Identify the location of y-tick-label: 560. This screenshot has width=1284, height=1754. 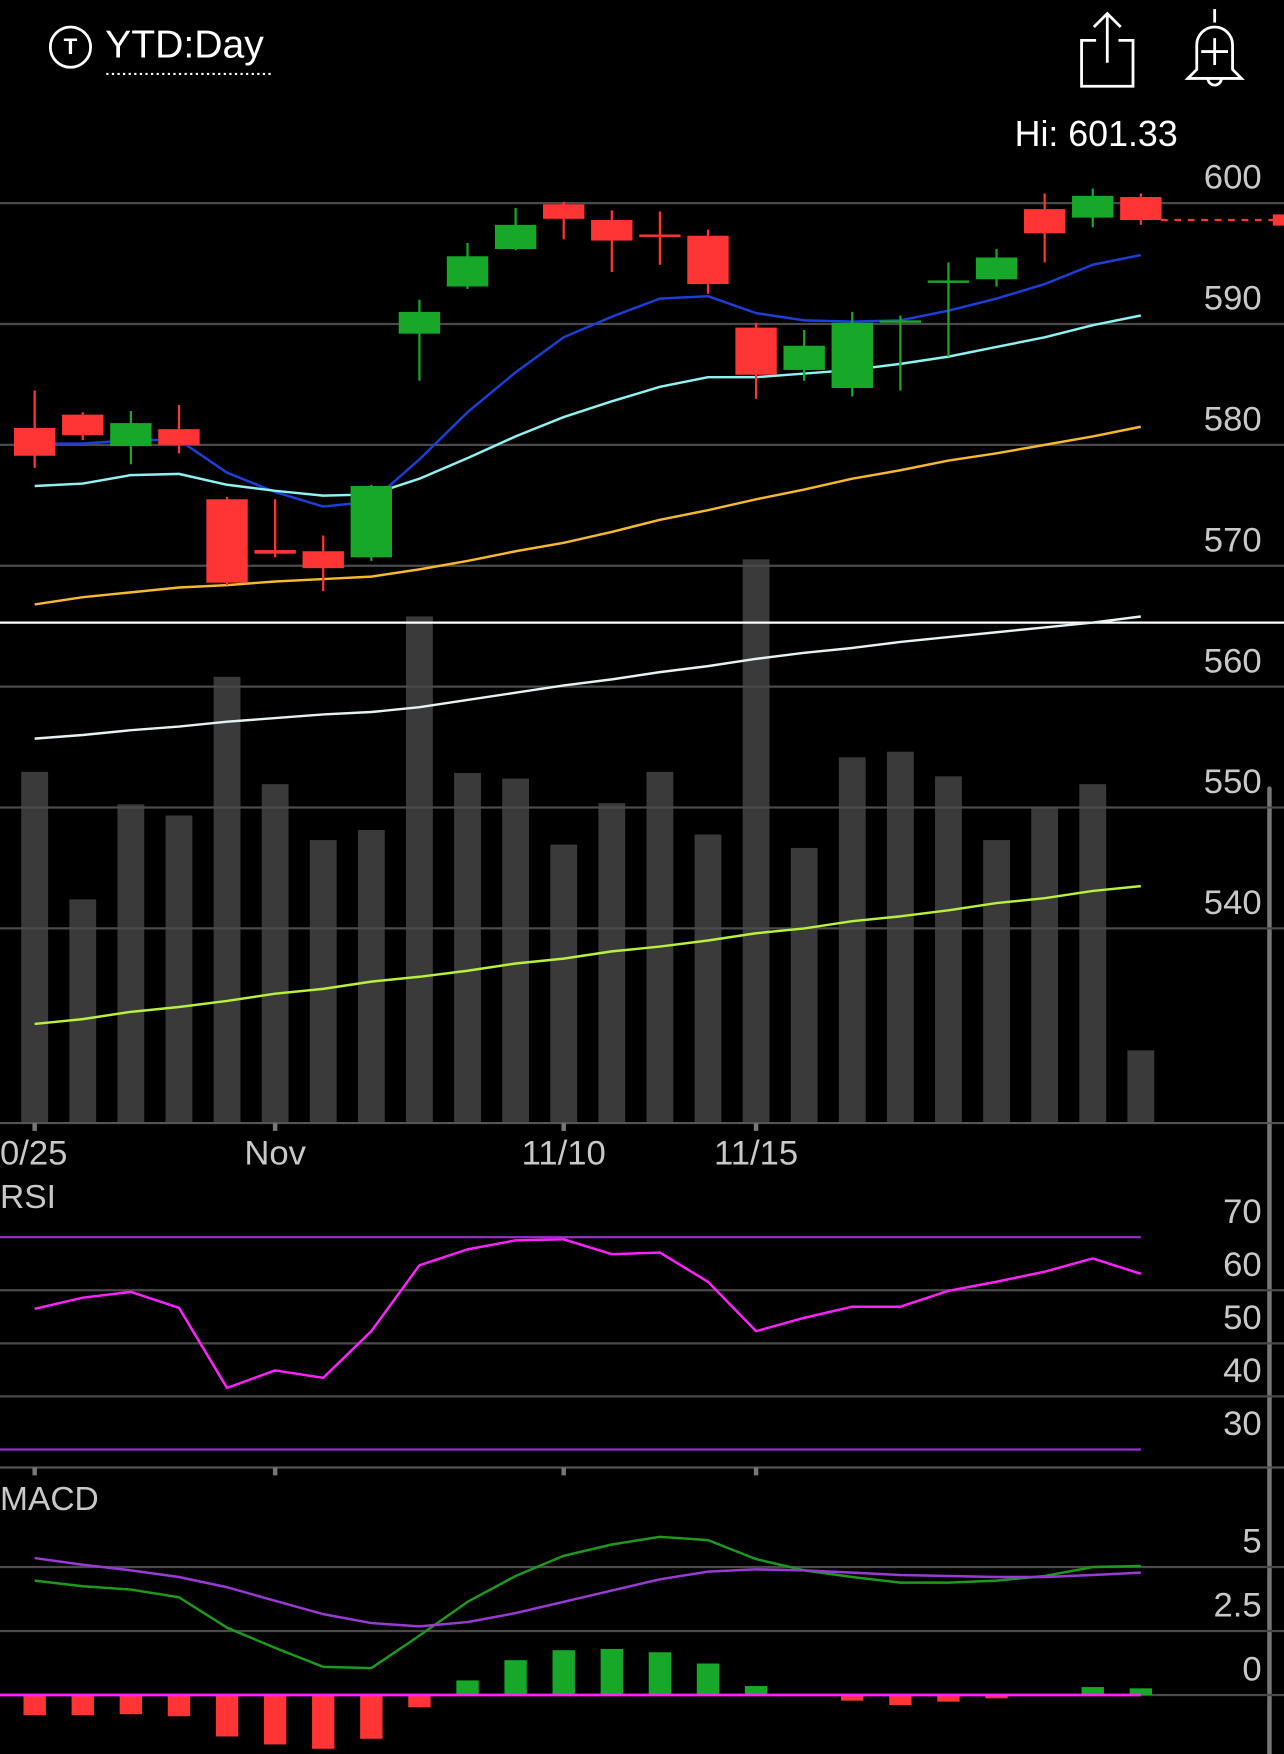
(1233, 661).